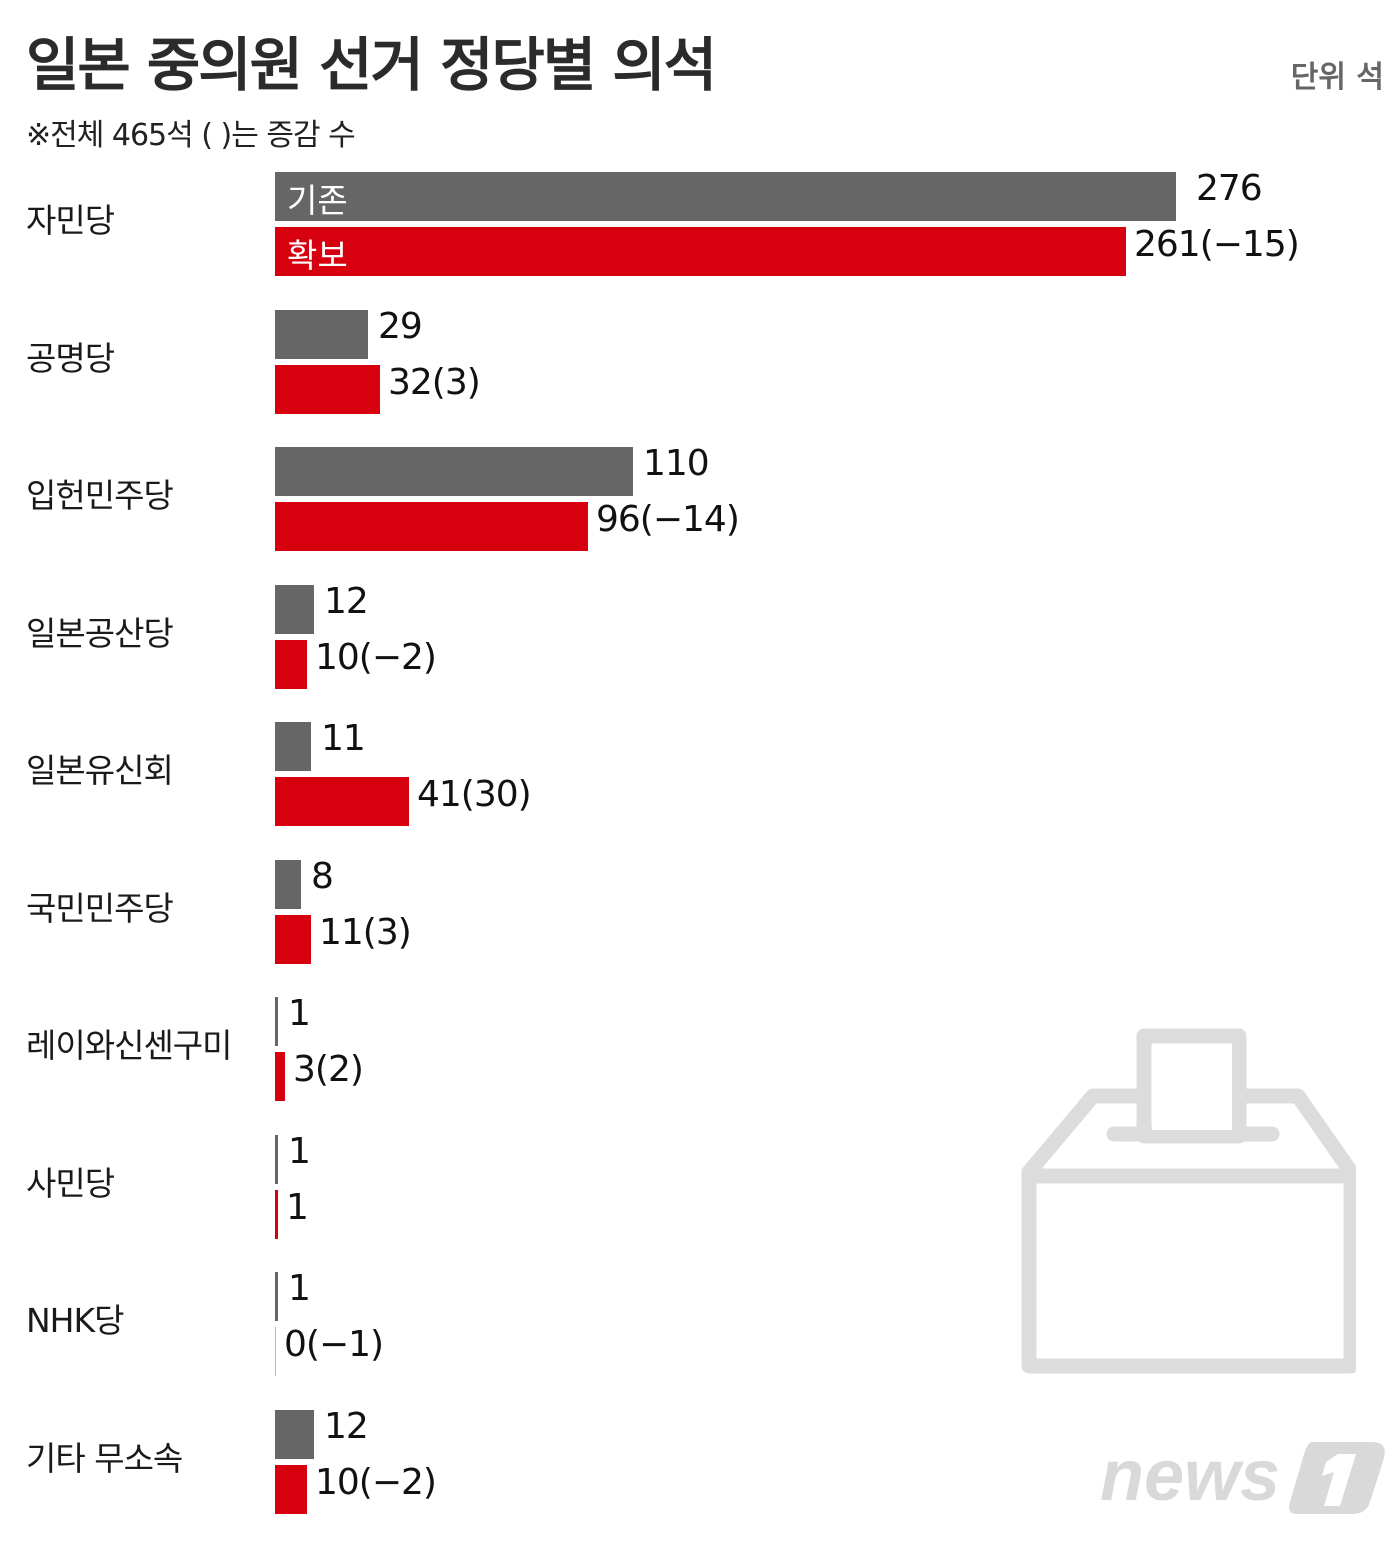 The image size is (1400, 1547). I want to click on party-label: 사민당, so click(70, 1181).